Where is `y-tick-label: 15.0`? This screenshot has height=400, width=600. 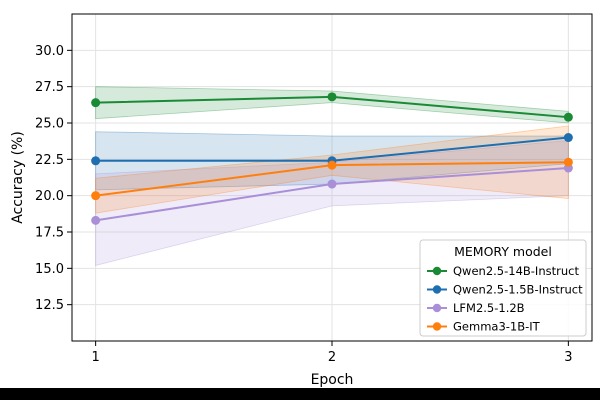
y-tick-label: 15.0 is located at coordinates (49, 269).